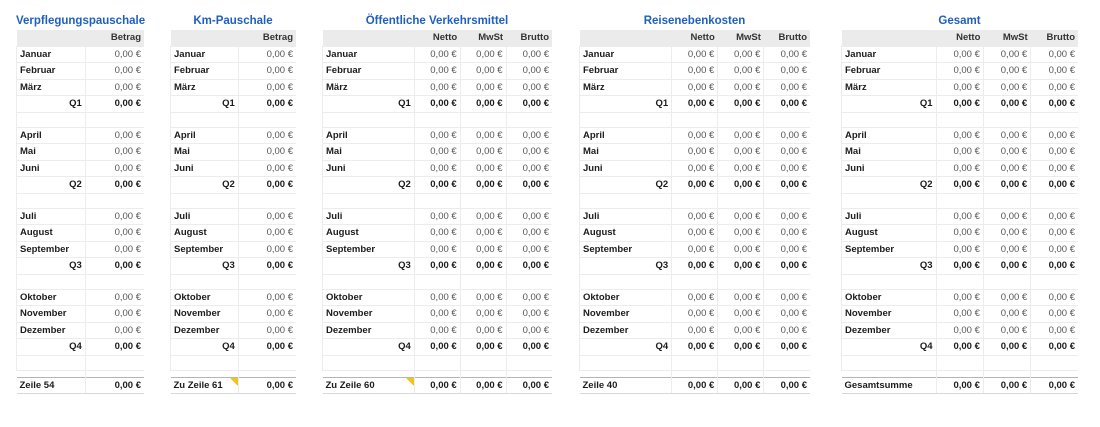 Image resolution: width=1100 pixels, height=427 pixels. Describe the element at coordinates (889, 104) in the screenshot. I see `quarter-label: Q1` at that location.